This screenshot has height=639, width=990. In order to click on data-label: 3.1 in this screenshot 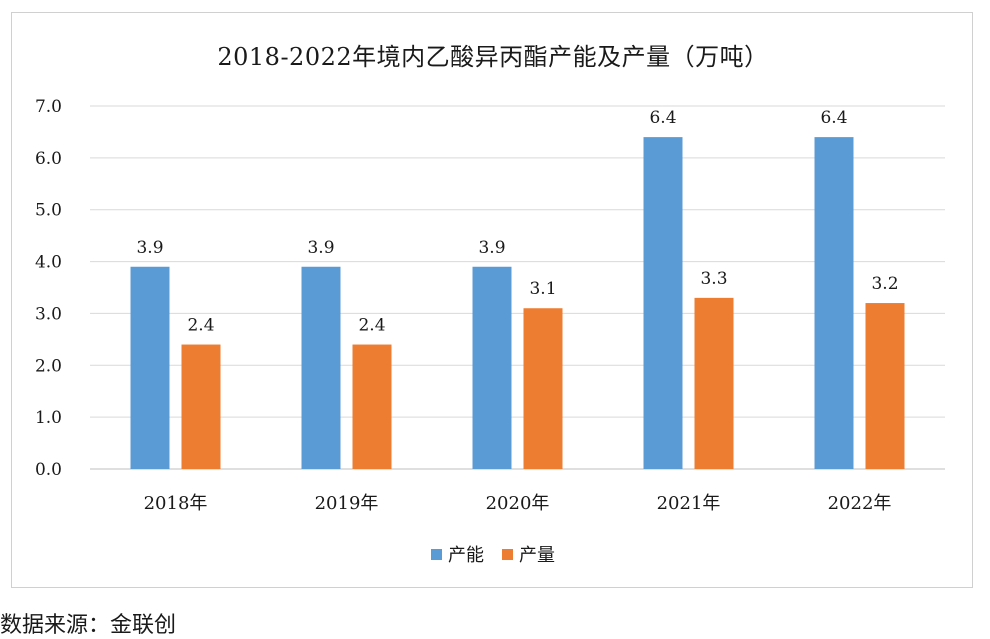, I will do `click(542, 289)`.